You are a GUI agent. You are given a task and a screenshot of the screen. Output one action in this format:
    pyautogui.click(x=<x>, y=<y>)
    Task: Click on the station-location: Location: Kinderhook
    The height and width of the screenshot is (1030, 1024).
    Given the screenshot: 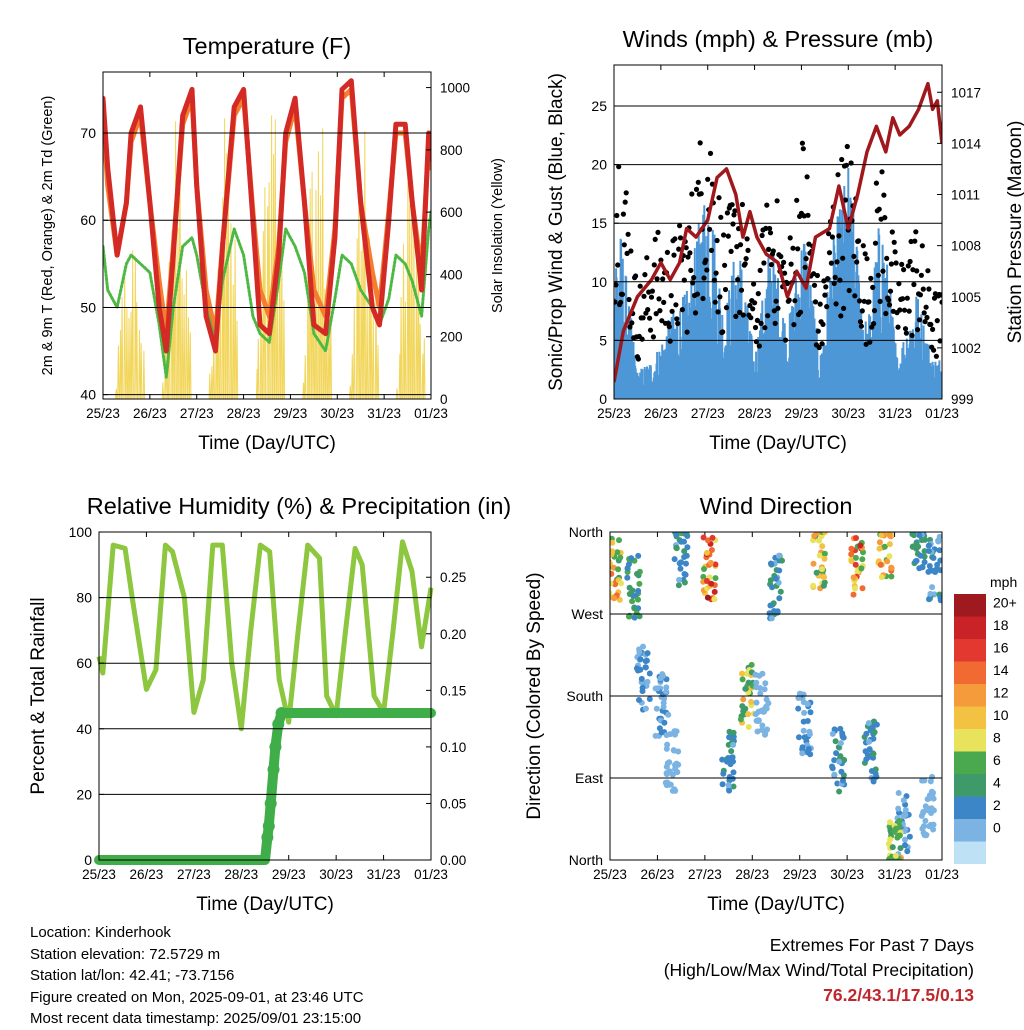 What is the action you would take?
    pyautogui.click(x=100, y=932)
    